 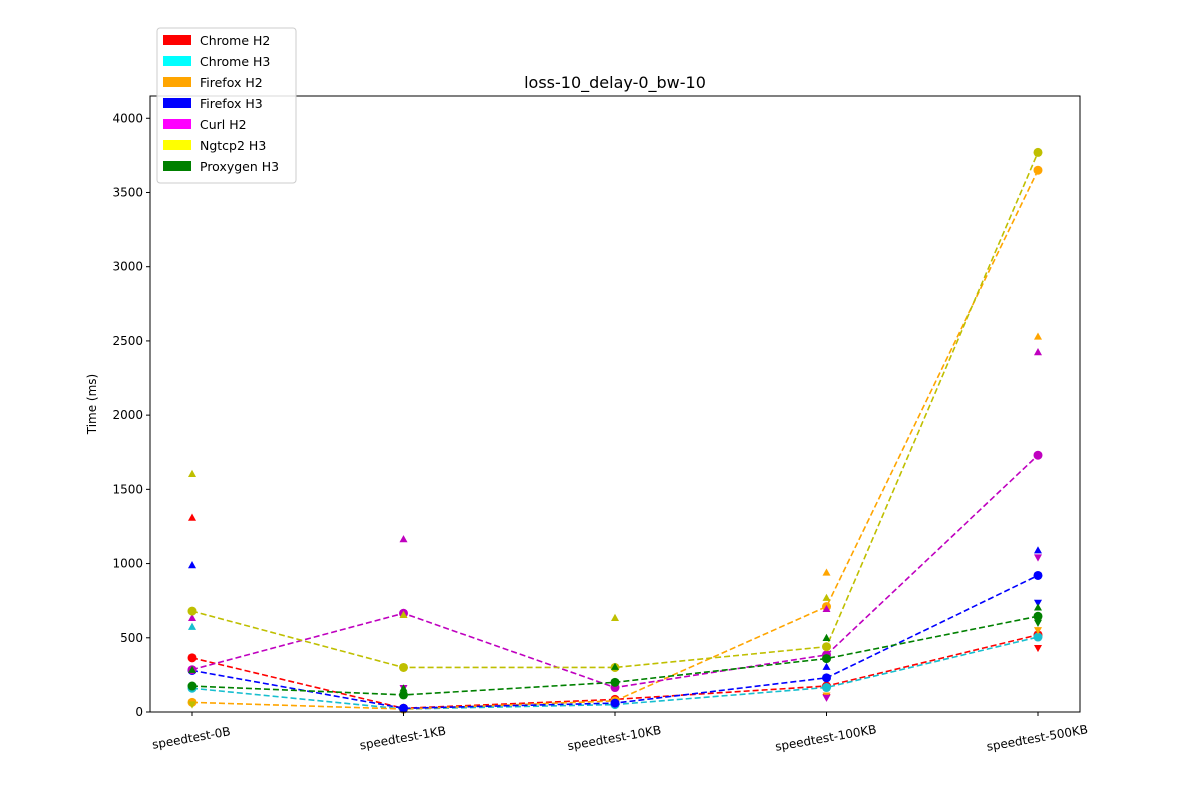 What do you see at coordinates (127, 192) in the screenshot?
I see `y-tick-label: 3500` at bounding box center [127, 192].